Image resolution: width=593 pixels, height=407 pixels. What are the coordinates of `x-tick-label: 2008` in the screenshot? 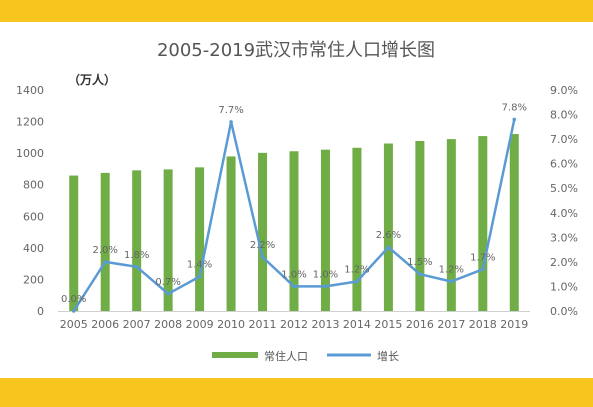 It's located at (168, 324).